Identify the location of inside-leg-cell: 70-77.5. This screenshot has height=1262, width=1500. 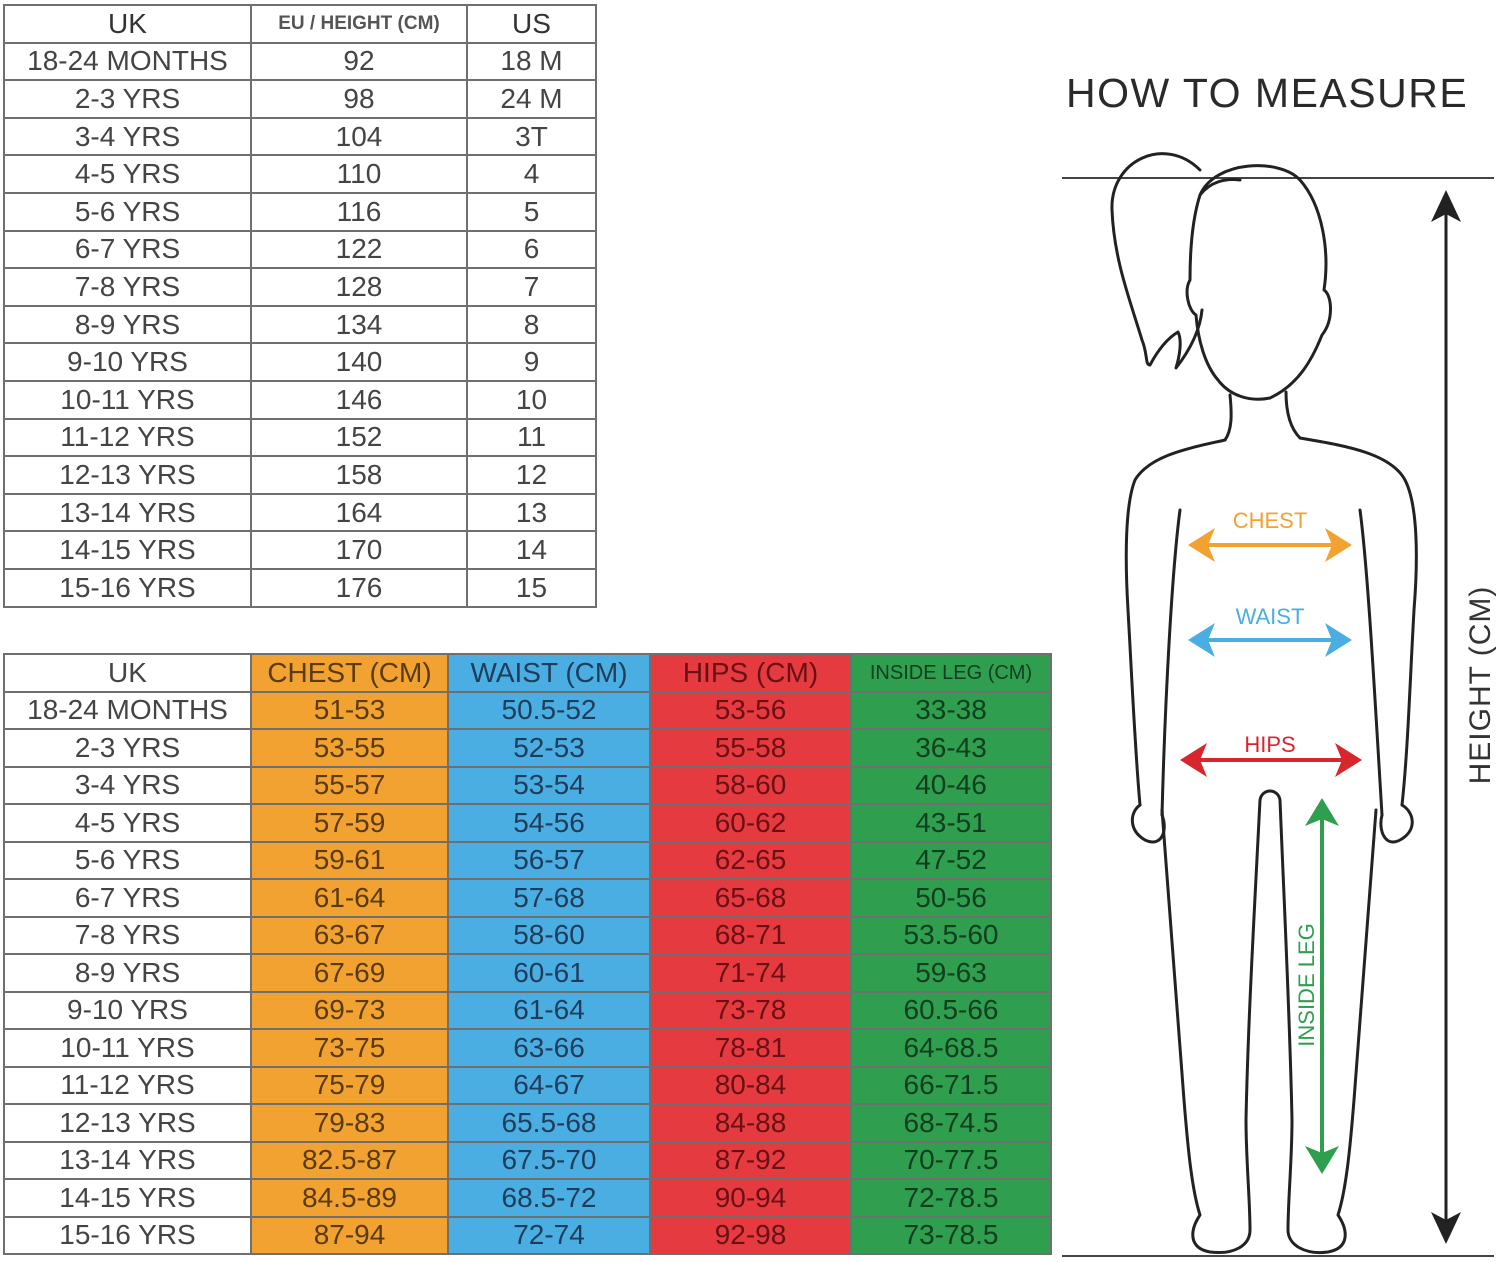
(951, 1160).